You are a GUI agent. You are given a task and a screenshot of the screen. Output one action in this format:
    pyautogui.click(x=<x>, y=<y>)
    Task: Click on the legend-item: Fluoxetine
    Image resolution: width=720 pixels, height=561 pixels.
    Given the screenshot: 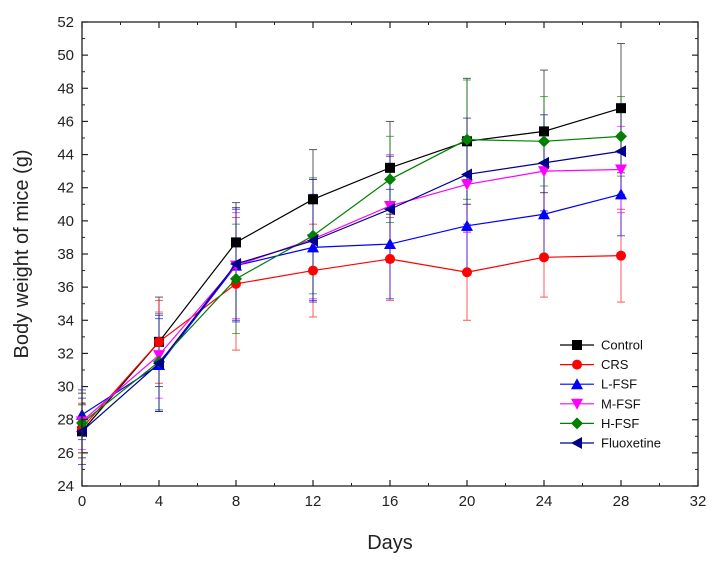 What is the action you would take?
    pyautogui.click(x=610, y=443)
    